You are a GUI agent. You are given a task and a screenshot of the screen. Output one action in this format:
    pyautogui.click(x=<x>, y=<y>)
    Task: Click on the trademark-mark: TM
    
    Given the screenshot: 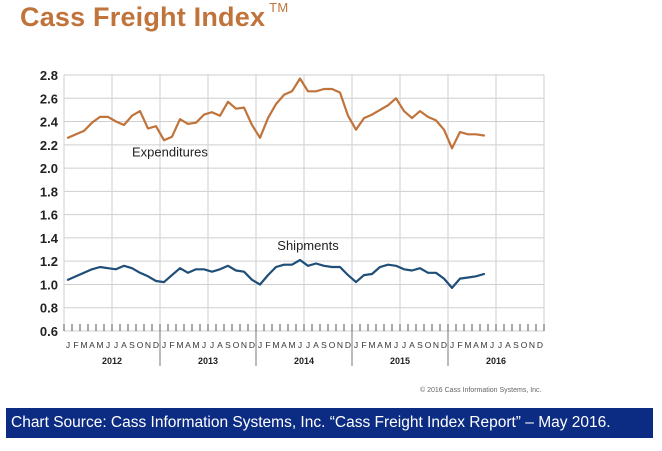 What is the action you would take?
    pyautogui.click(x=279, y=7)
    